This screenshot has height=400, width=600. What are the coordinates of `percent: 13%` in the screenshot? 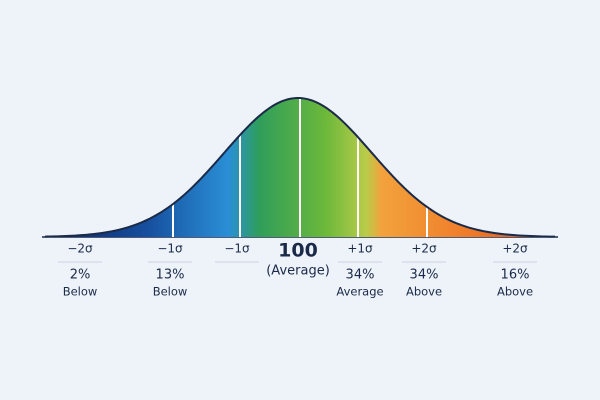 It's located at (170, 275).